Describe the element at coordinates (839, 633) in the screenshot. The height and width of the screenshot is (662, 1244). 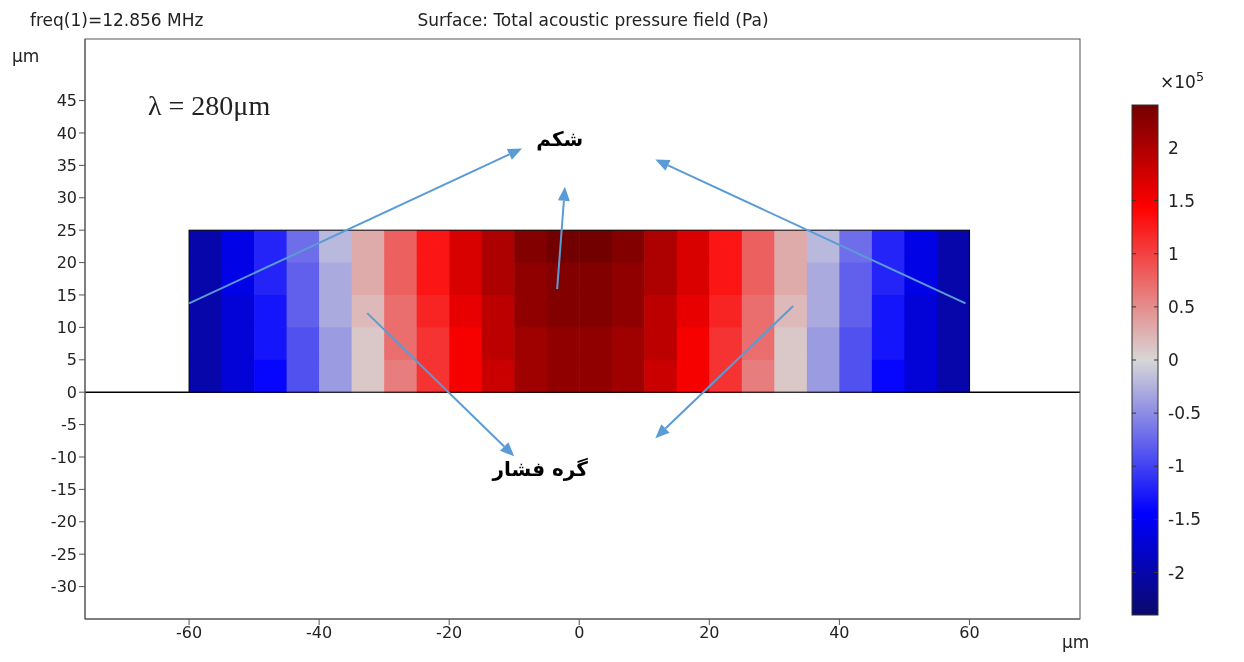
I see `x-tick-label: 40` at that location.